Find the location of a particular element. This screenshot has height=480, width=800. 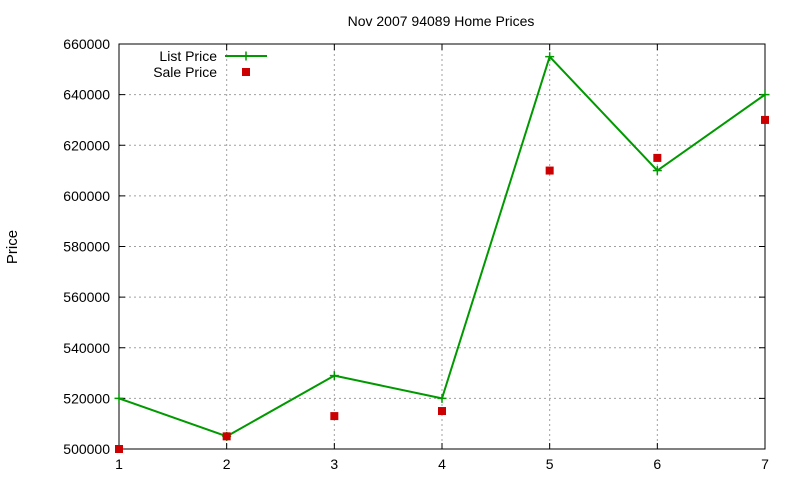

x-tick-label: 6 is located at coordinates (657, 464).